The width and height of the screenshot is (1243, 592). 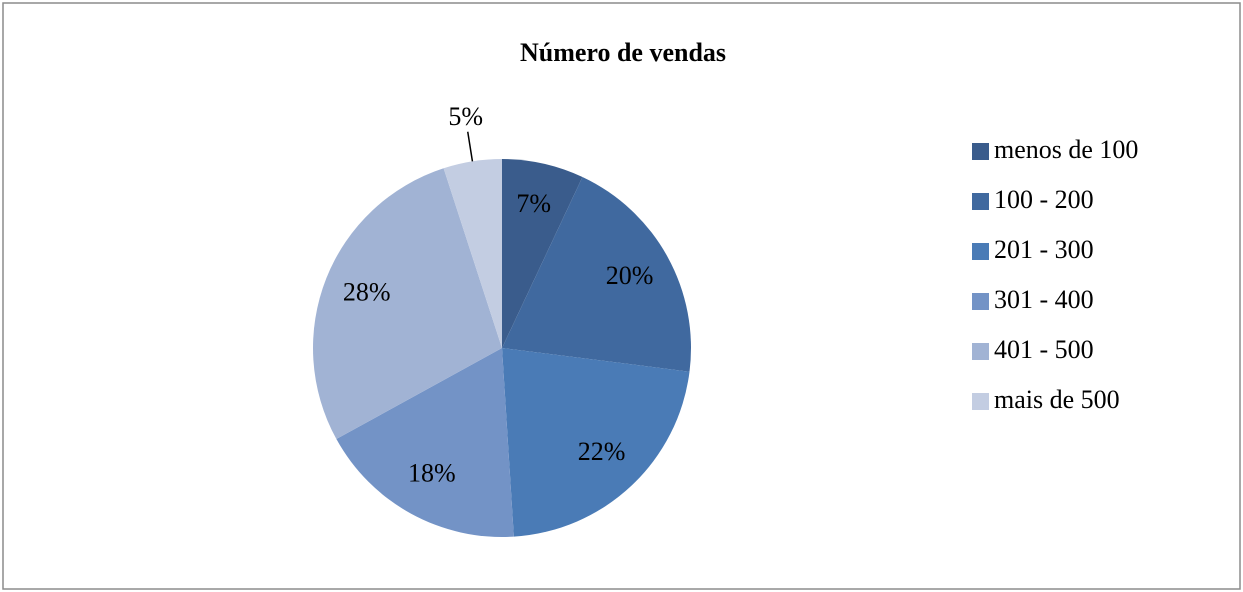 What do you see at coordinates (1066, 149) in the screenshot?
I see `legend-label: menos de 100` at bounding box center [1066, 149].